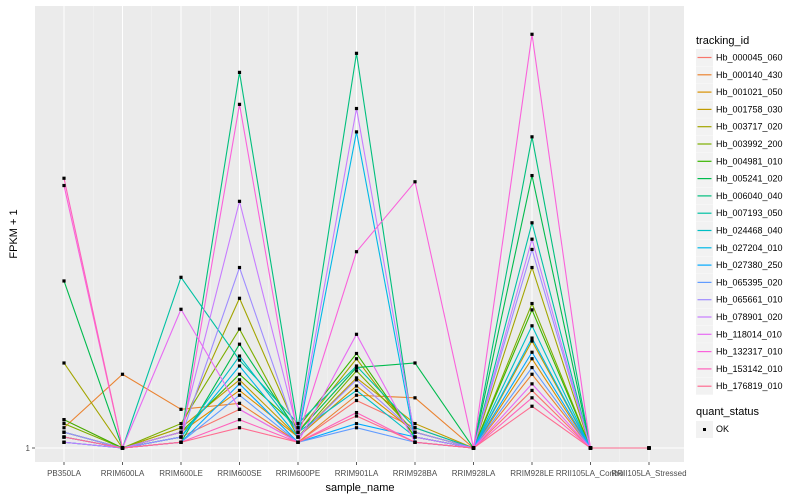 Image resolution: width=800 pixels, height=500 pixels. What do you see at coordinates (298, 473) in the screenshot?
I see `x-tick-label: RRIM600PE` at bounding box center [298, 473].